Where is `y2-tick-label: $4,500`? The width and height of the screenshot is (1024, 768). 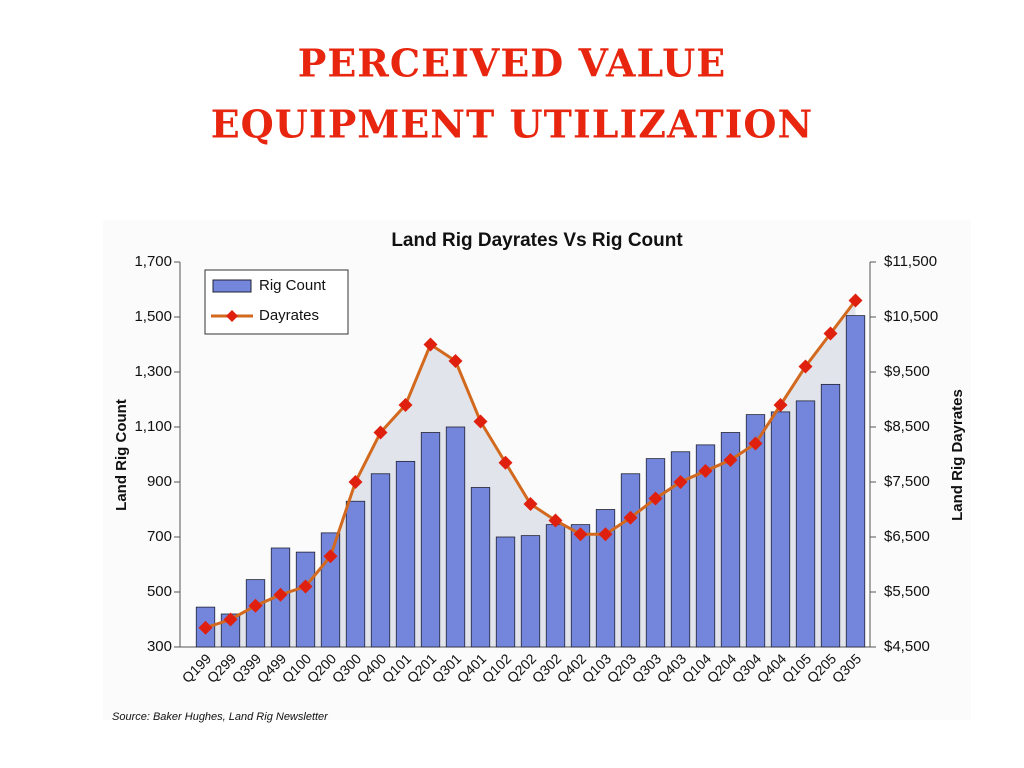
y2-tick-label: $4,500 is located at coordinates (907, 646).